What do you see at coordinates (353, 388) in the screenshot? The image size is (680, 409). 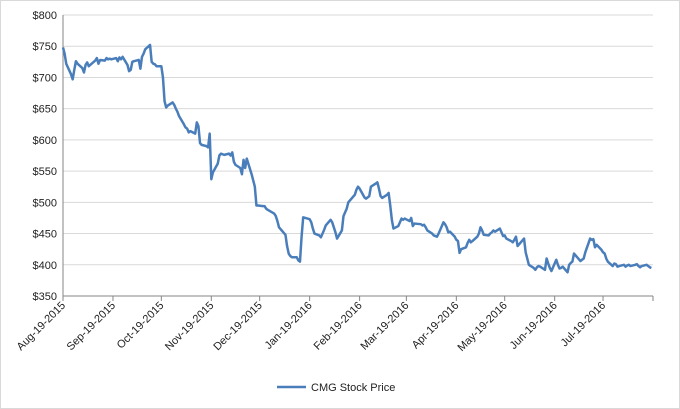 I see `legend-label: CMG Stock Price` at bounding box center [353, 388].